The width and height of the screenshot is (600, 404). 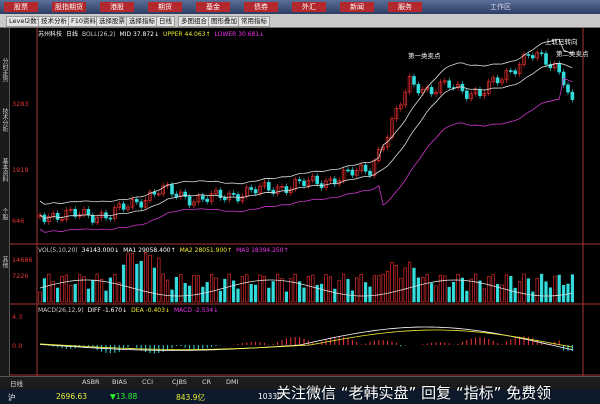 I want to click on indicator-tab: DMI, so click(x=232, y=382).